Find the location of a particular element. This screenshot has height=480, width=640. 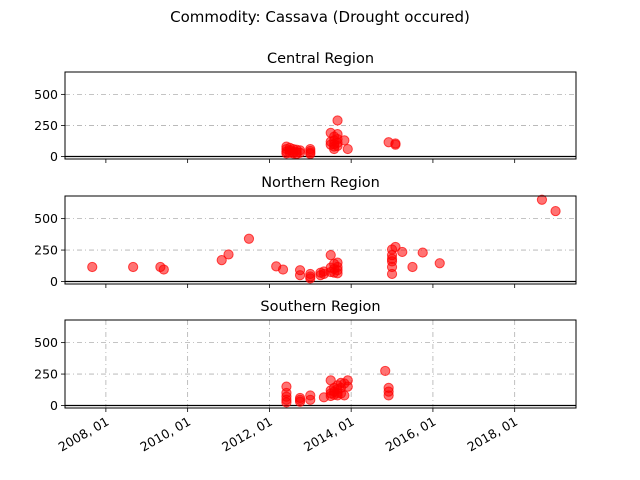

x-tick-label: 2008, 01 is located at coordinates (84, 434).